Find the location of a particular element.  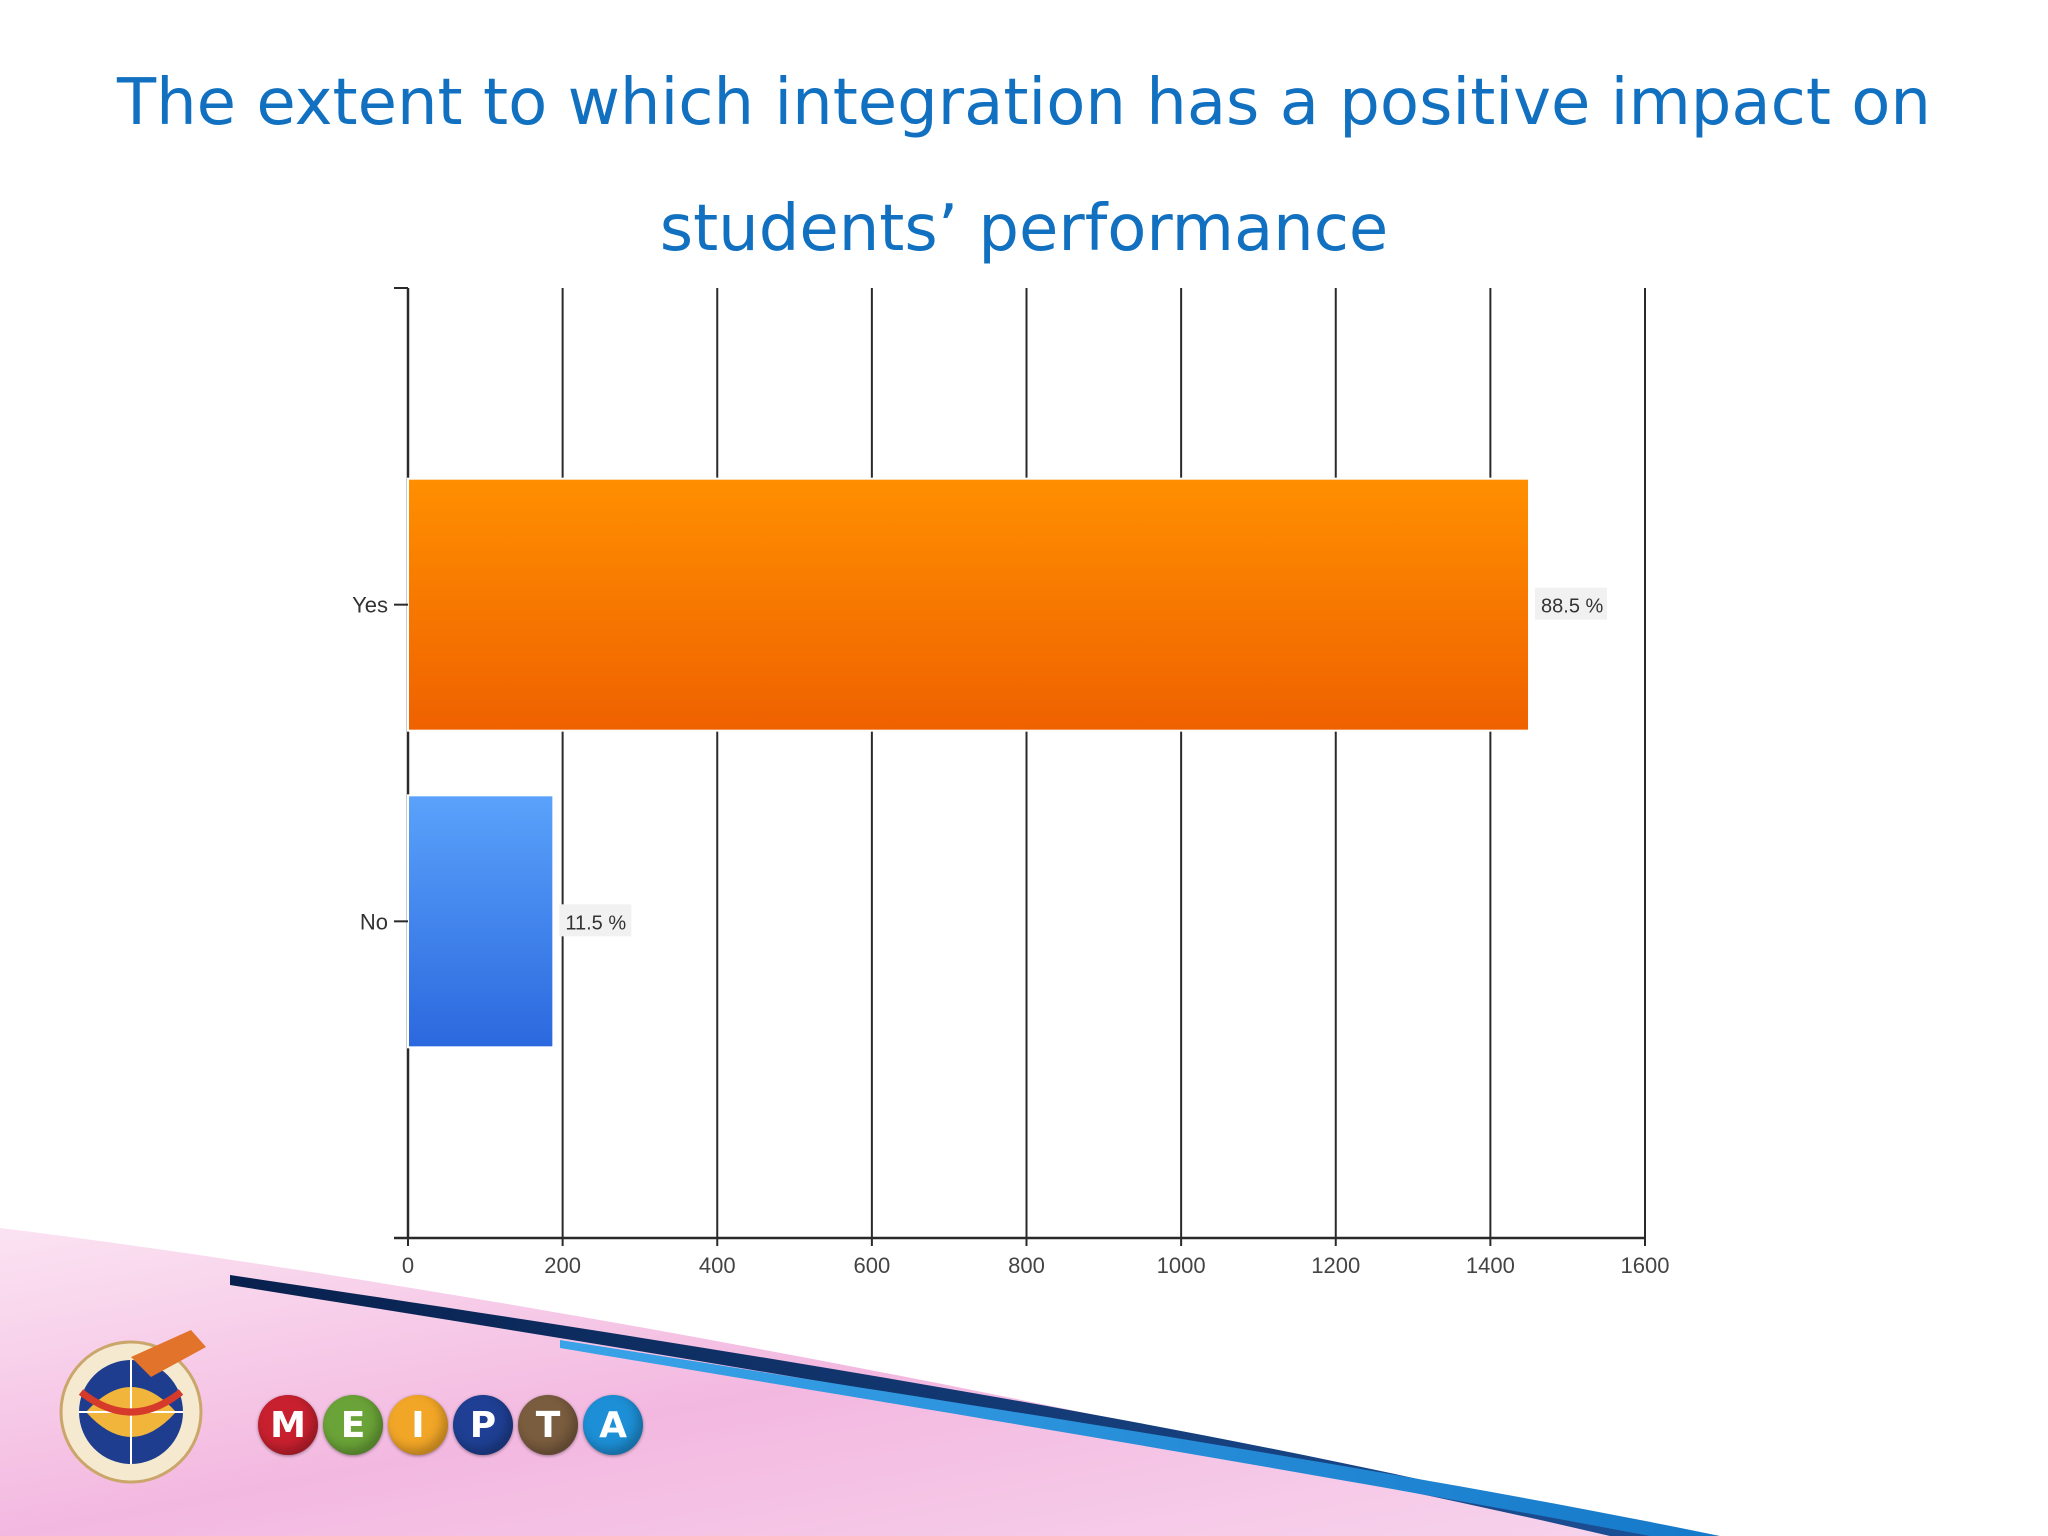

bar-yes is located at coordinates (969, 604).